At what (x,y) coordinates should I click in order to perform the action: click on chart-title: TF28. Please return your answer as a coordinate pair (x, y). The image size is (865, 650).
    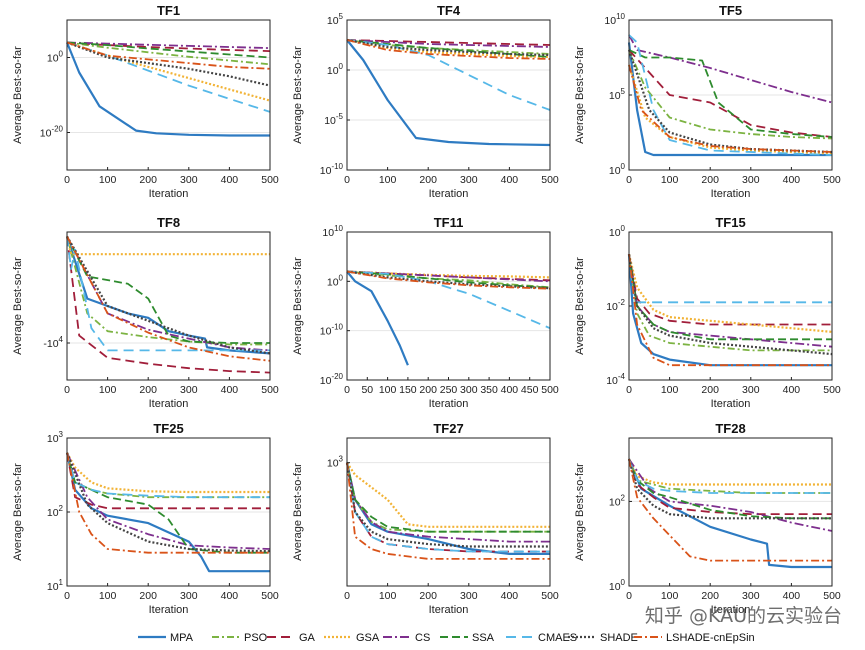
    Looking at the image, I should click on (730, 428).